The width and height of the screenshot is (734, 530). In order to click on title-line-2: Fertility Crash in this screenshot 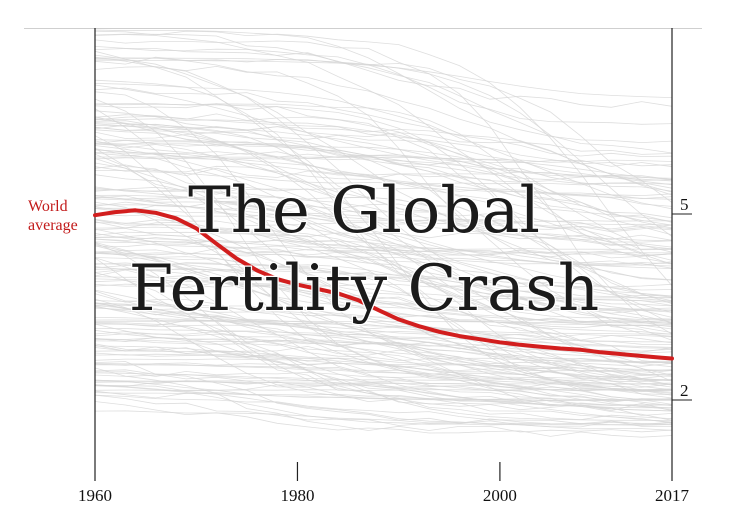, I will do `click(364, 289)`.